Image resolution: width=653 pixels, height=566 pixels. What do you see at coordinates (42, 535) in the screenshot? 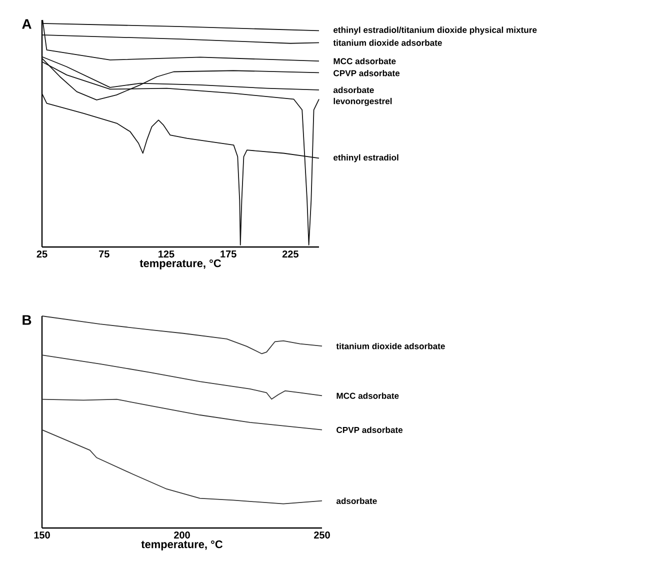
I see `x-tick-label: 150` at bounding box center [42, 535].